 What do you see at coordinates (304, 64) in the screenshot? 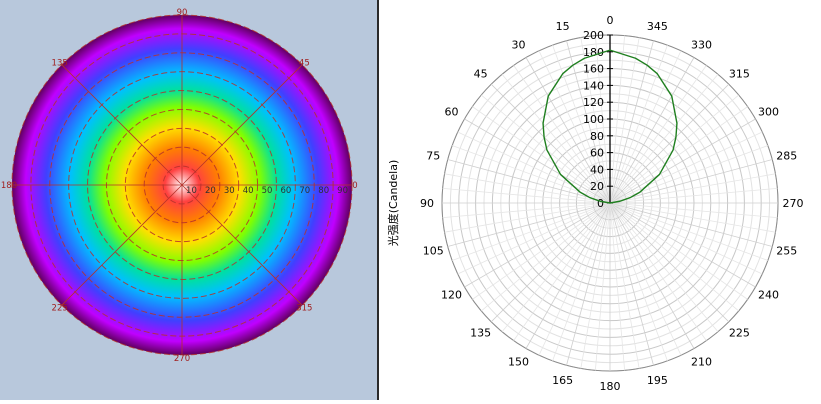
I see `heatmap-angle-label: 45` at bounding box center [304, 64].